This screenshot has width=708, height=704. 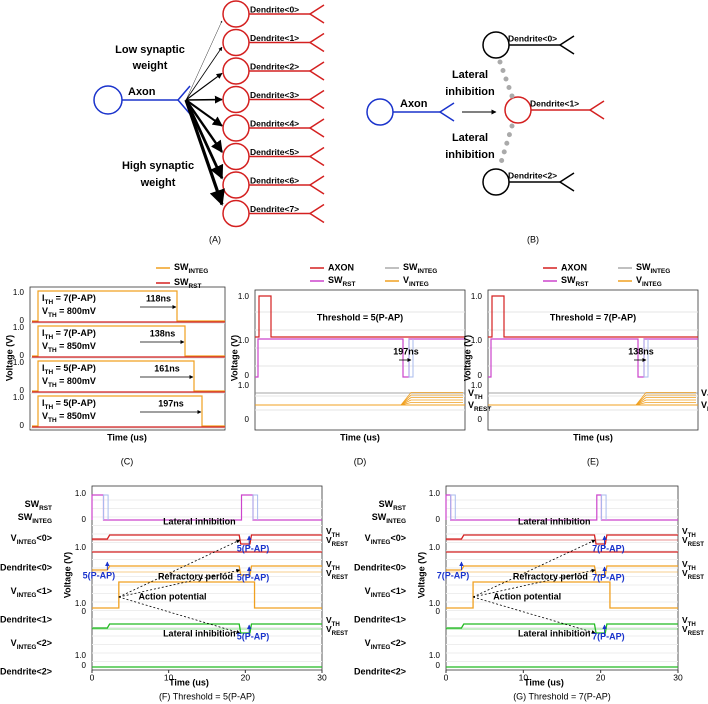 What do you see at coordinates (593, 461) in the screenshot?
I see `caption: (E)` at bounding box center [593, 461].